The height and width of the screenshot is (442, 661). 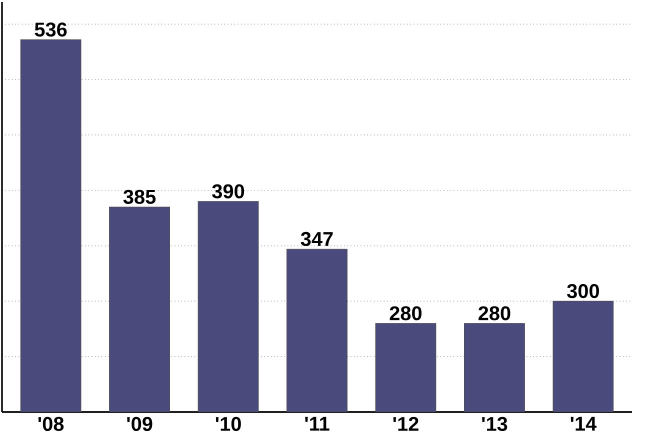 I want to click on data-label: 385, so click(x=139, y=197).